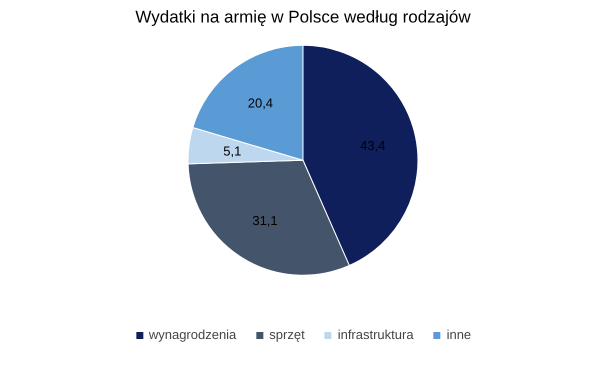  What do you see at coordinates (261, 103) in the screenshot?
I see `data-label: 20,4` at bounding box center [261, 103].